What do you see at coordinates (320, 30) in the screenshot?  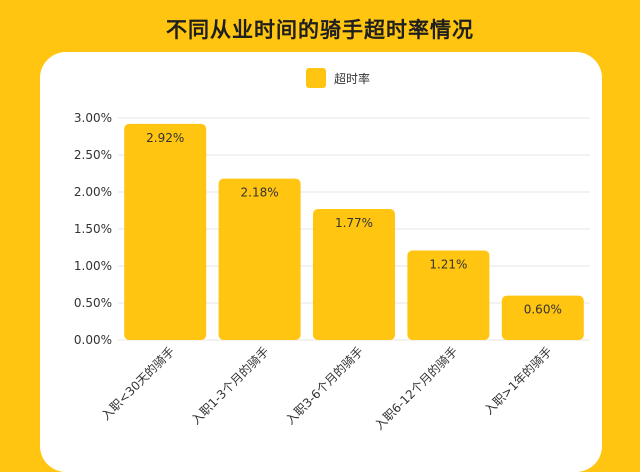 I see `chart-title: 不同从业时间的骑手超时率情况` at bounding box center [320, 30].